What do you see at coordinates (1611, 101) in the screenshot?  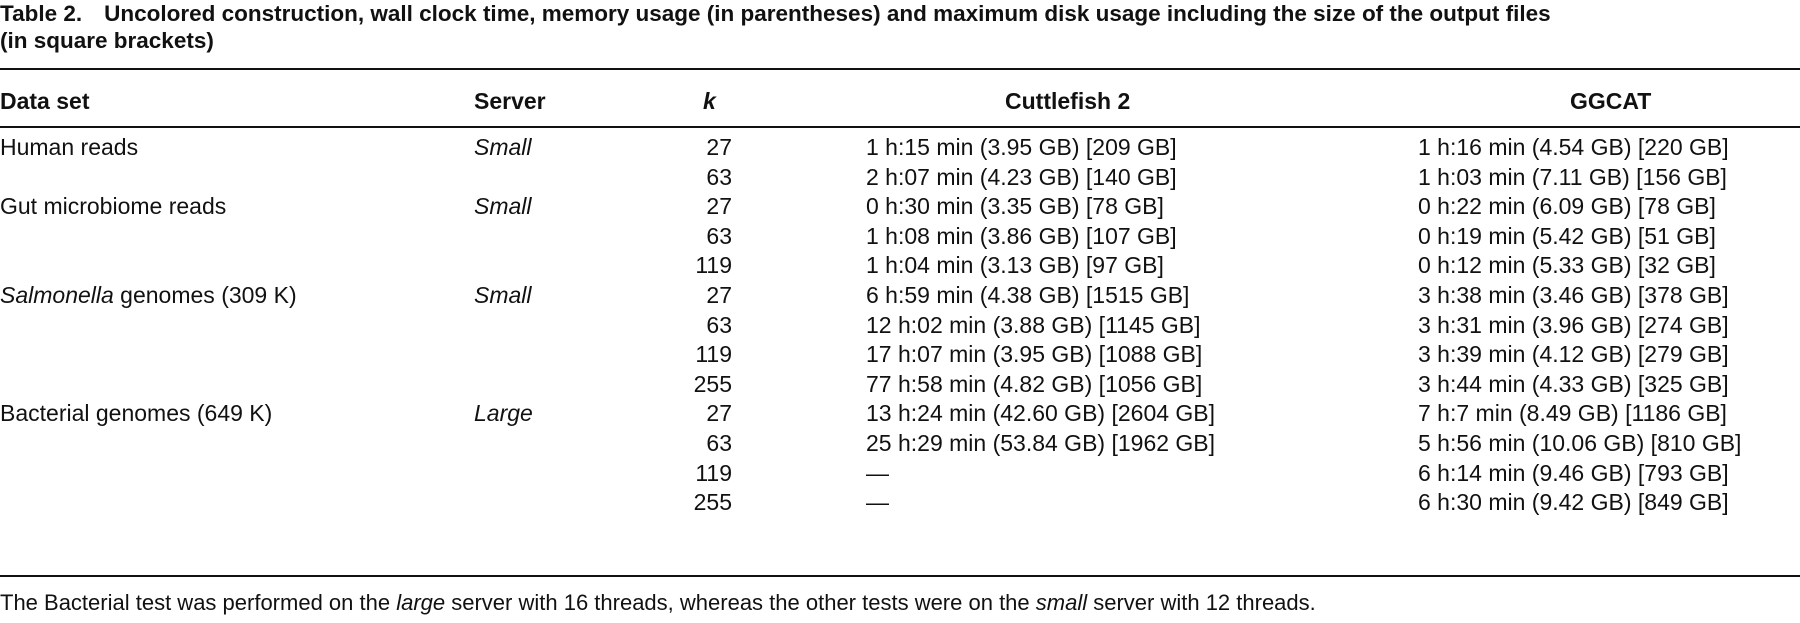 I see `header-ggcat: GGCAT` at bounding box center [1611, 101].